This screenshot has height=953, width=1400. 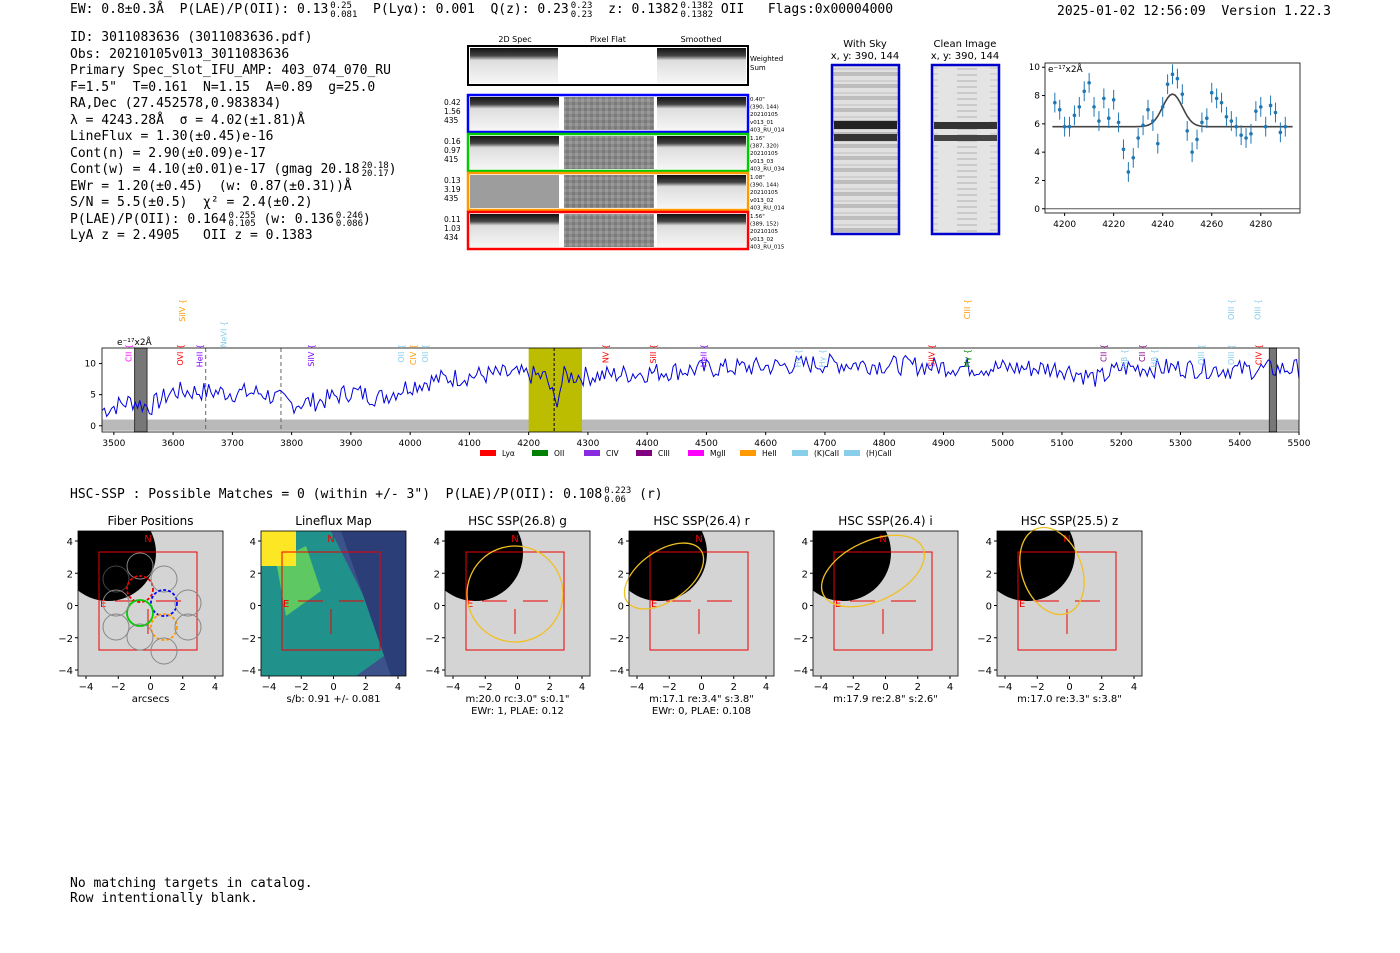 What do you see at coordinates (1064, 225) in the screenshot?
I see `zoom-xtick-label: 4200` at bounding box center [1064, 225].